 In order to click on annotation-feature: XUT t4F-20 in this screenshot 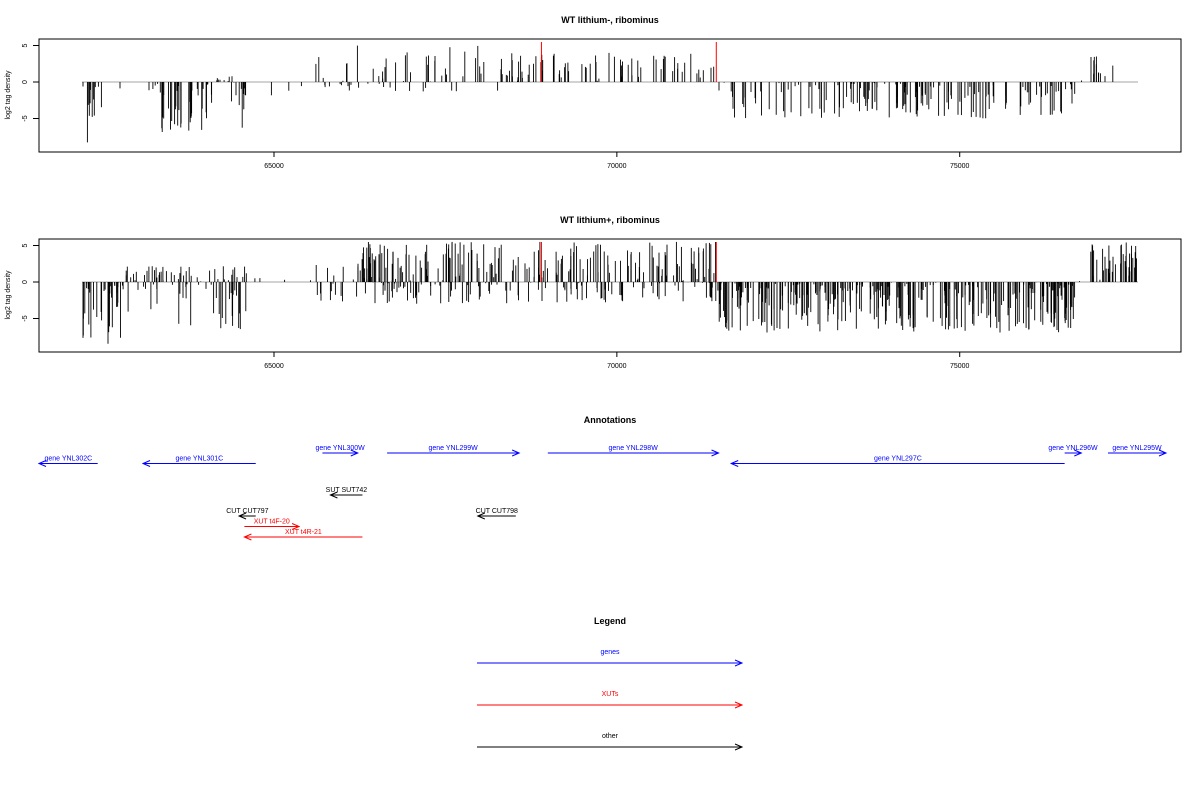, I will do `click(272, 524)`.